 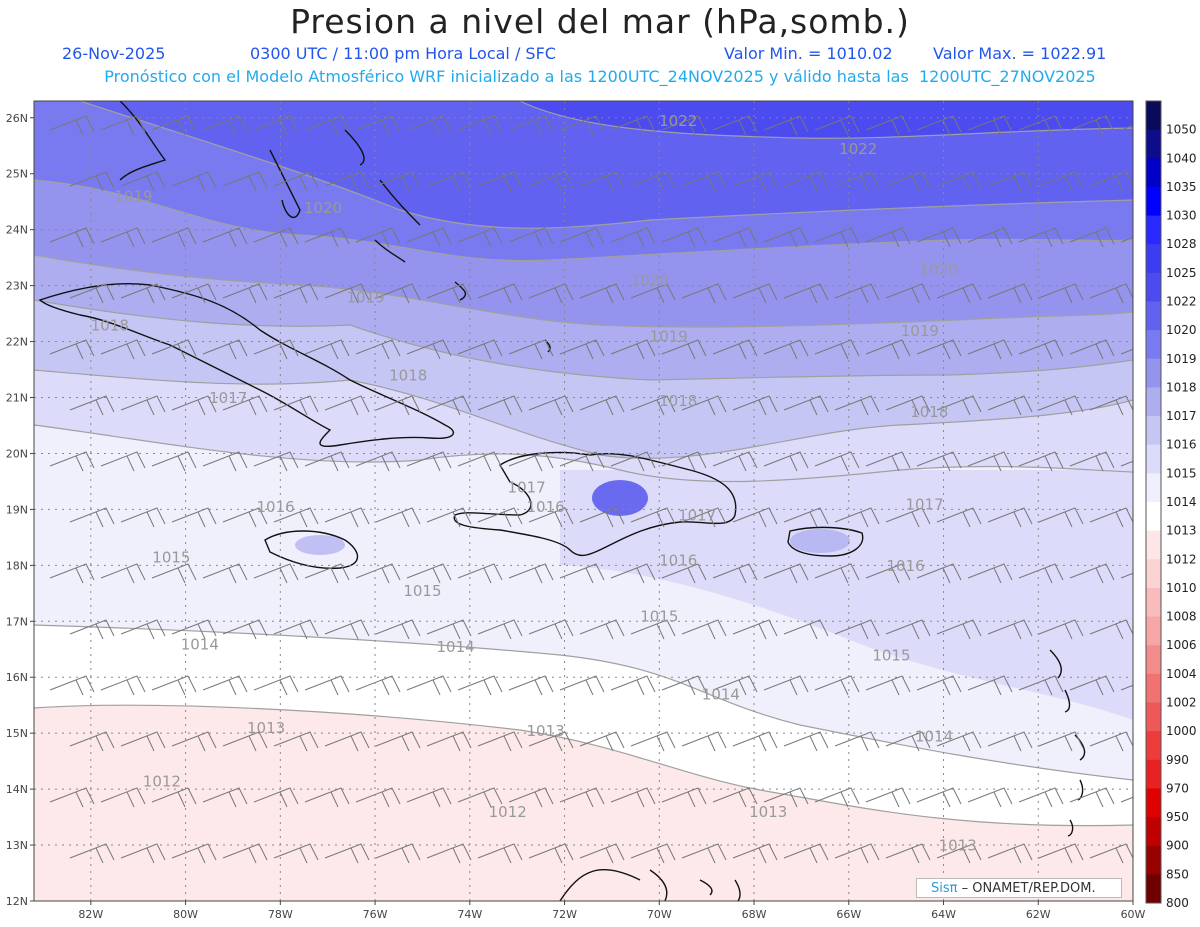 What do you see at coordinates (246, 364) in the screenshot?
I see `cuba-coast` at bounding box center [246, 364].